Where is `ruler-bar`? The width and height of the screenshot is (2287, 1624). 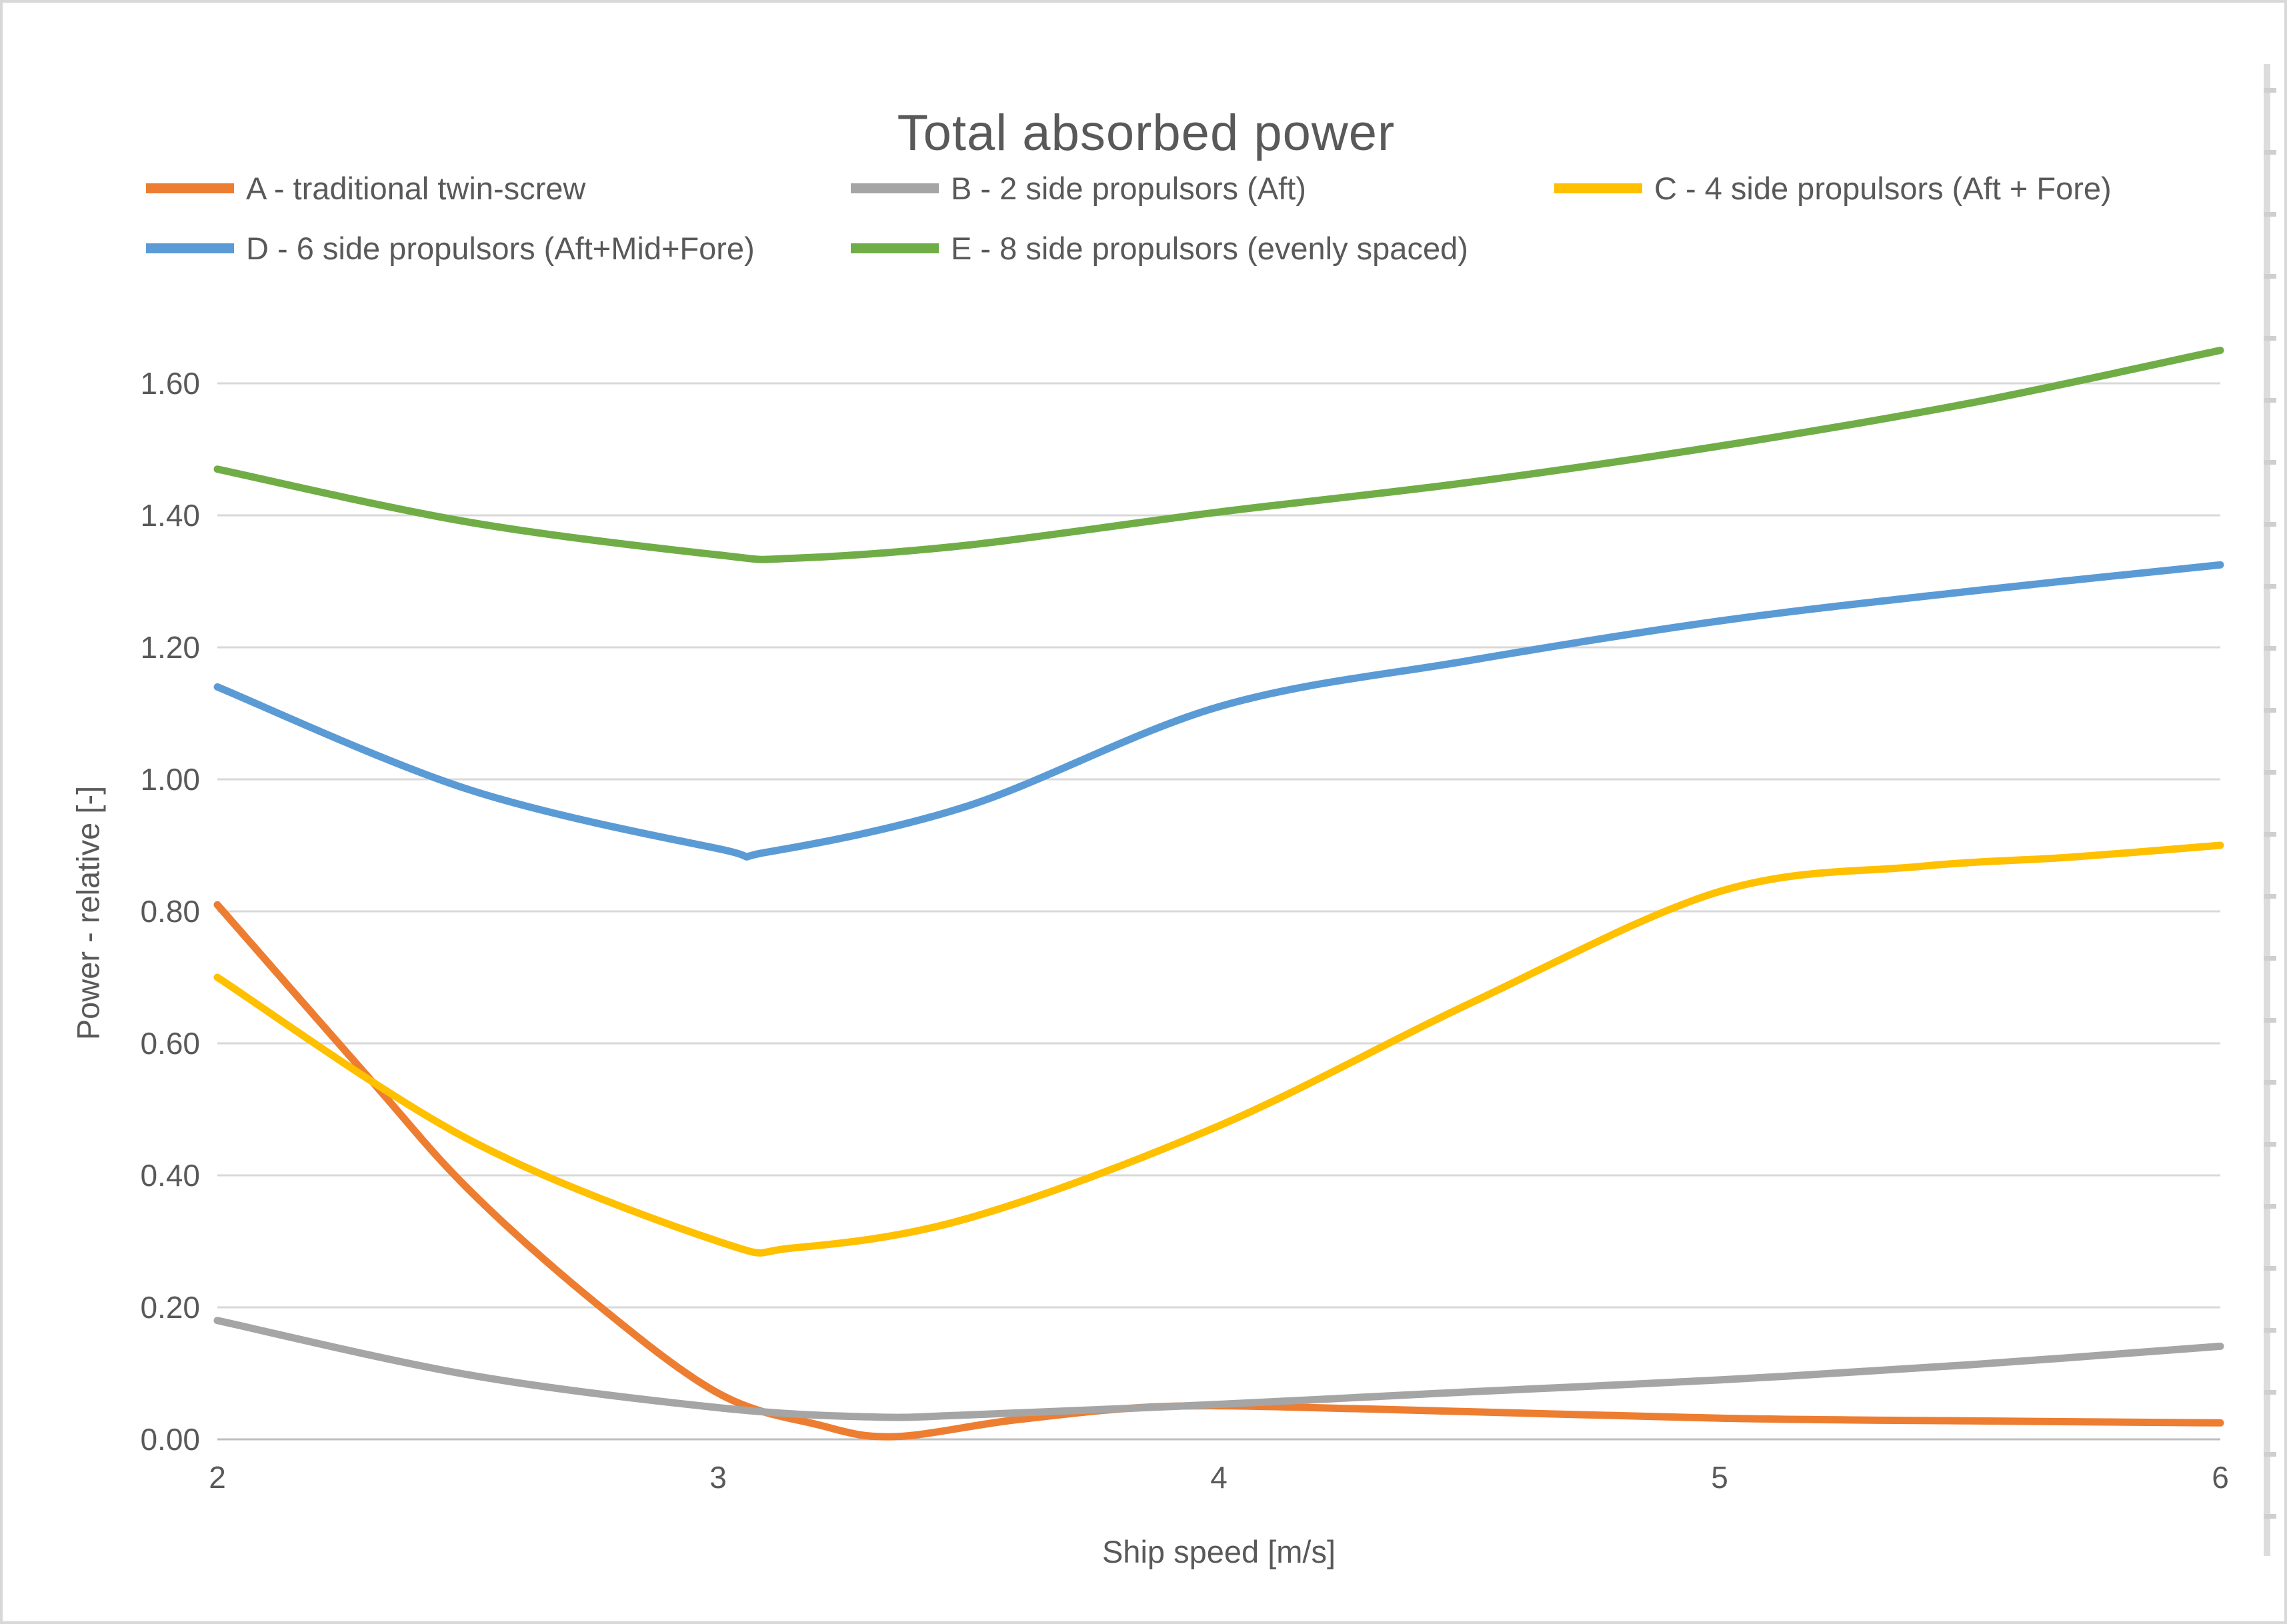
ruler-bar is located at coordinates (2267, 810).